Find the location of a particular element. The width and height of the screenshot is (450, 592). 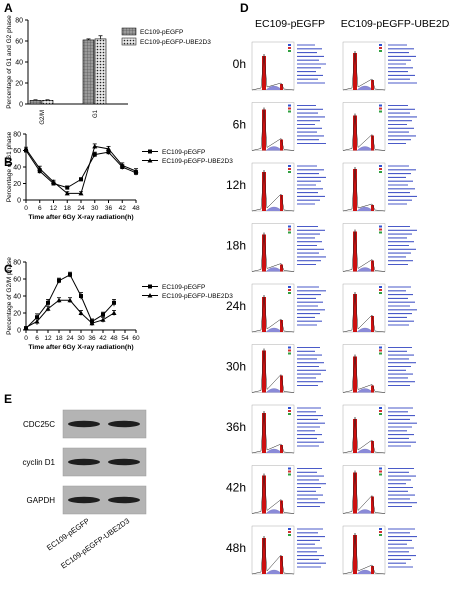

time-label: 30h is located at coordinates (236, 367).